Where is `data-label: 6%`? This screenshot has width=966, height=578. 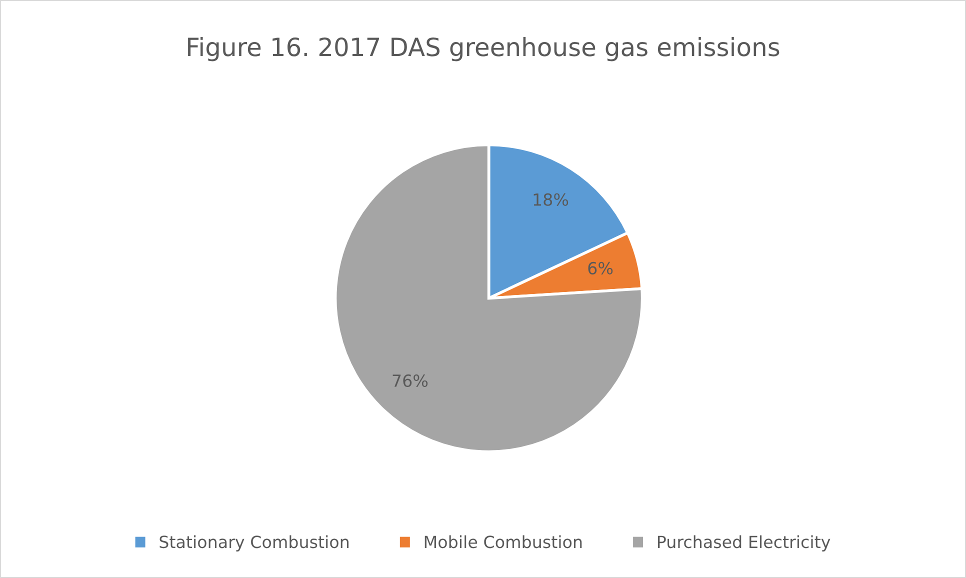
data-label: 6% is located at coordinates (600, 268).